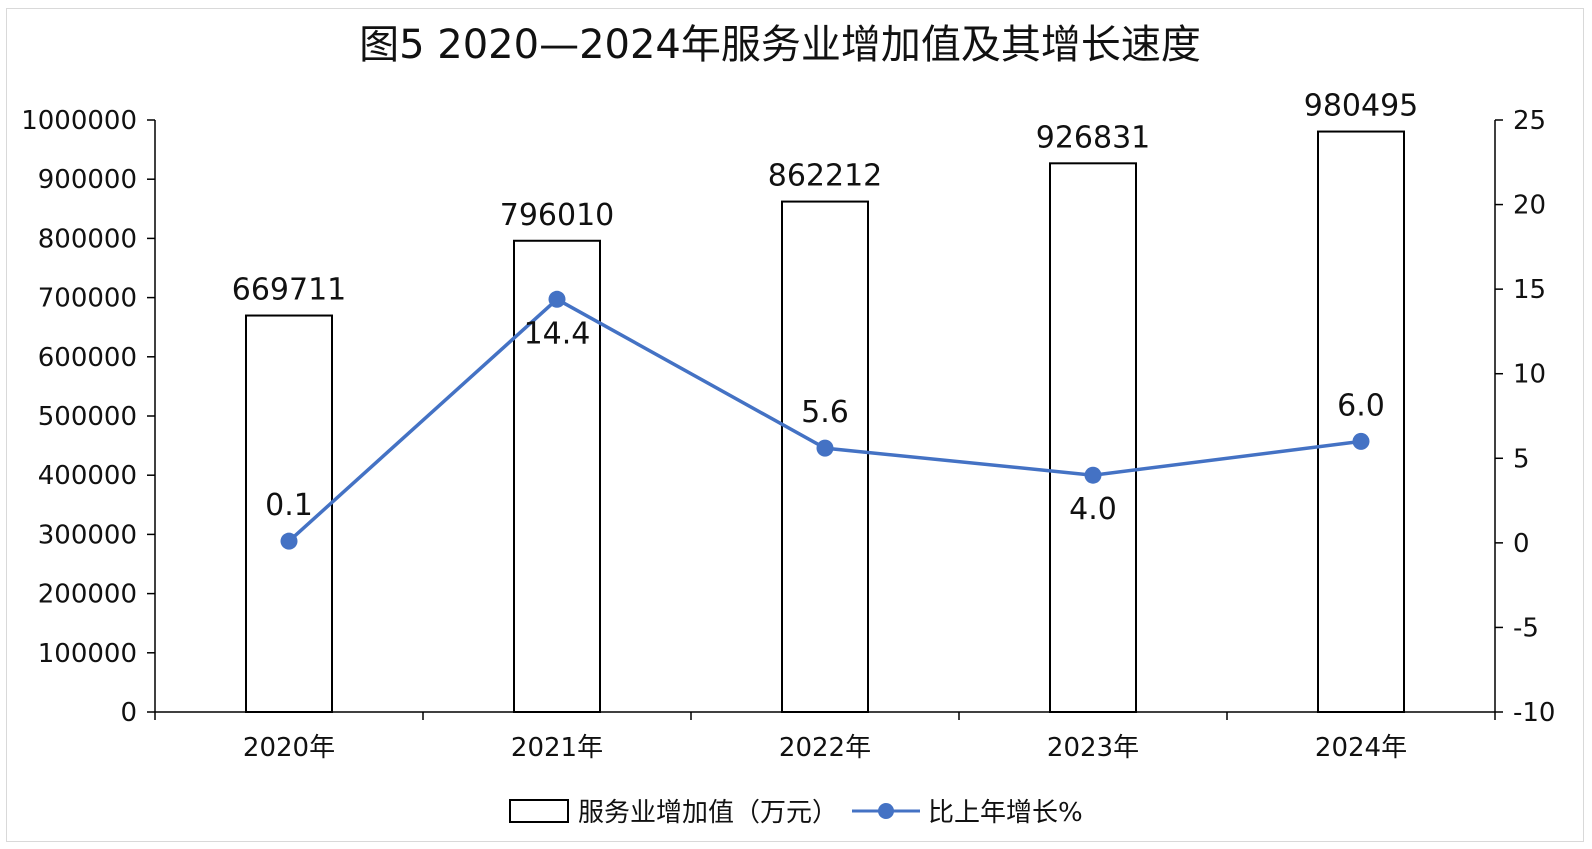 This screenshot has height=849, width=1592. Describe the element at coordinates (1005, 813) in the screenshot. I see `legend-line-label: 比上年增长%` at that location.